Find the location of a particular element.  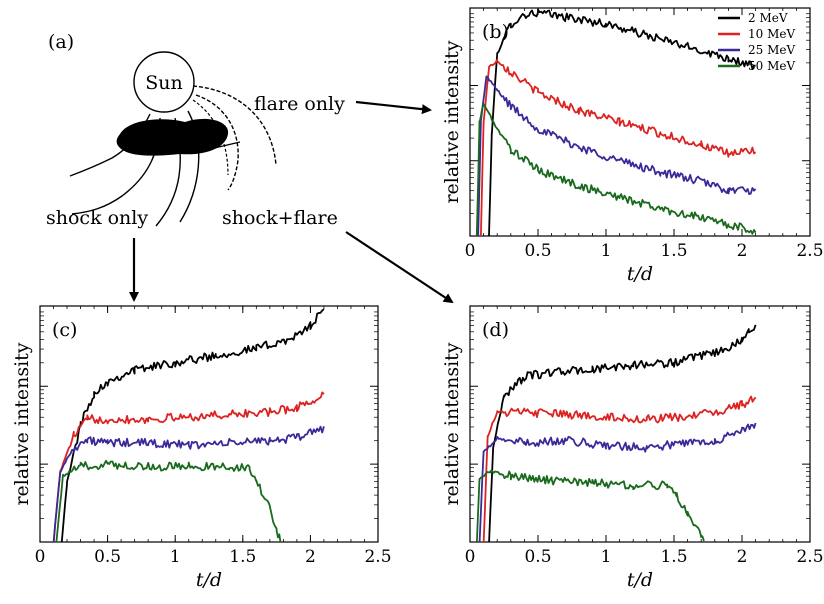

panel-a-tag: (a) is located at coordinates (61, 42).